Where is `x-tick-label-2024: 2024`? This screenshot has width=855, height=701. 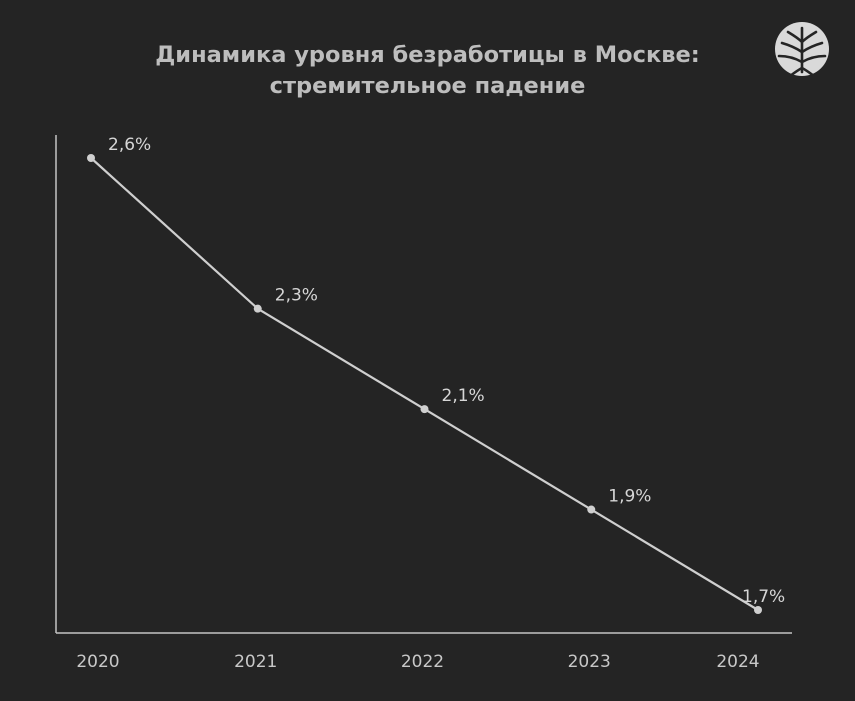
x-tick-label-2024: 2024 is located at coordinates (737, 662).